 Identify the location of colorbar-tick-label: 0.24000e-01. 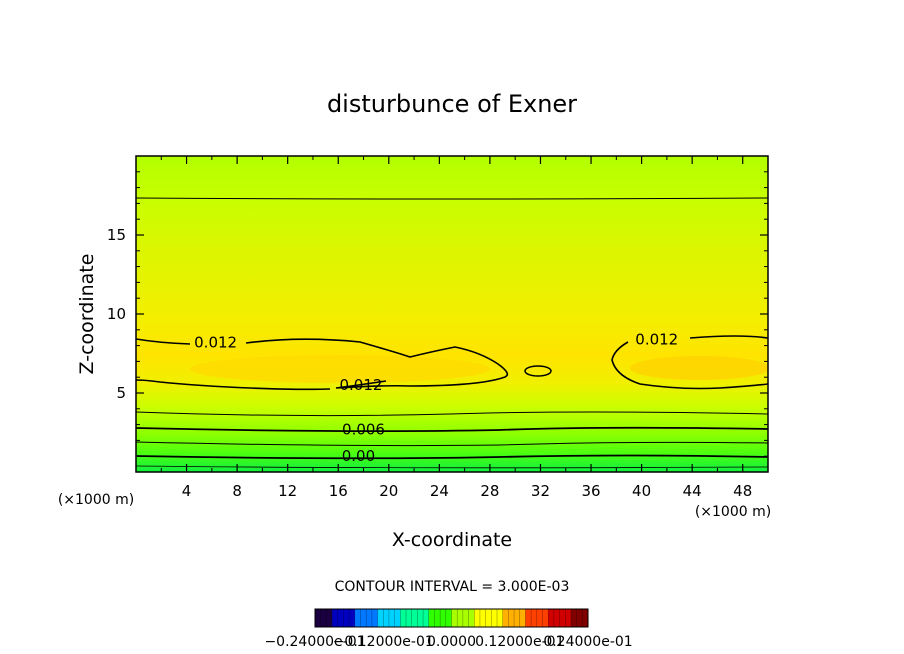
(587, 642).